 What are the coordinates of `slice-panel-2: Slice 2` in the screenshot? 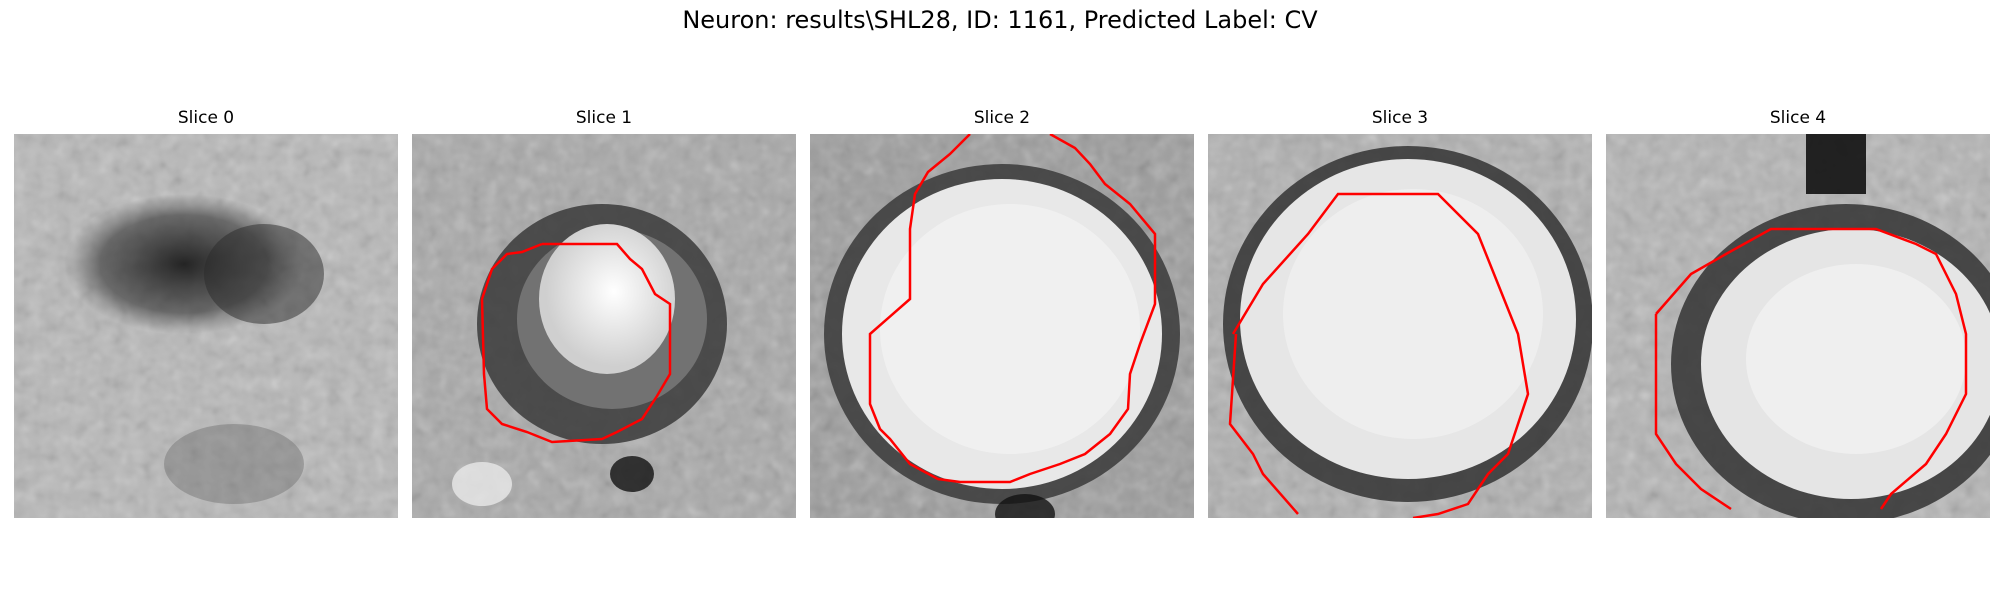 It's located at (1002, 314).